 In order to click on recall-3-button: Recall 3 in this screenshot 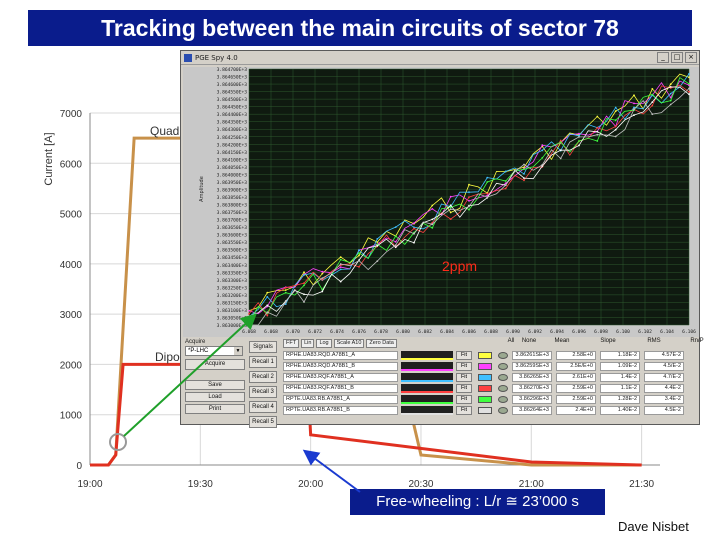, I will do `click(263, 392)`.